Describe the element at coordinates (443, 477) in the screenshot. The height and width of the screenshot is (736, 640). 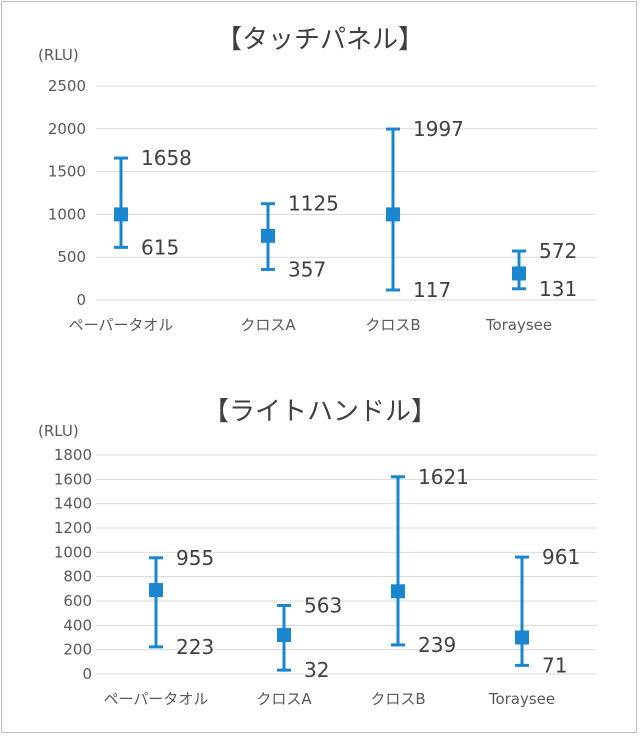
I see `data-label-high: 1621` at that location.